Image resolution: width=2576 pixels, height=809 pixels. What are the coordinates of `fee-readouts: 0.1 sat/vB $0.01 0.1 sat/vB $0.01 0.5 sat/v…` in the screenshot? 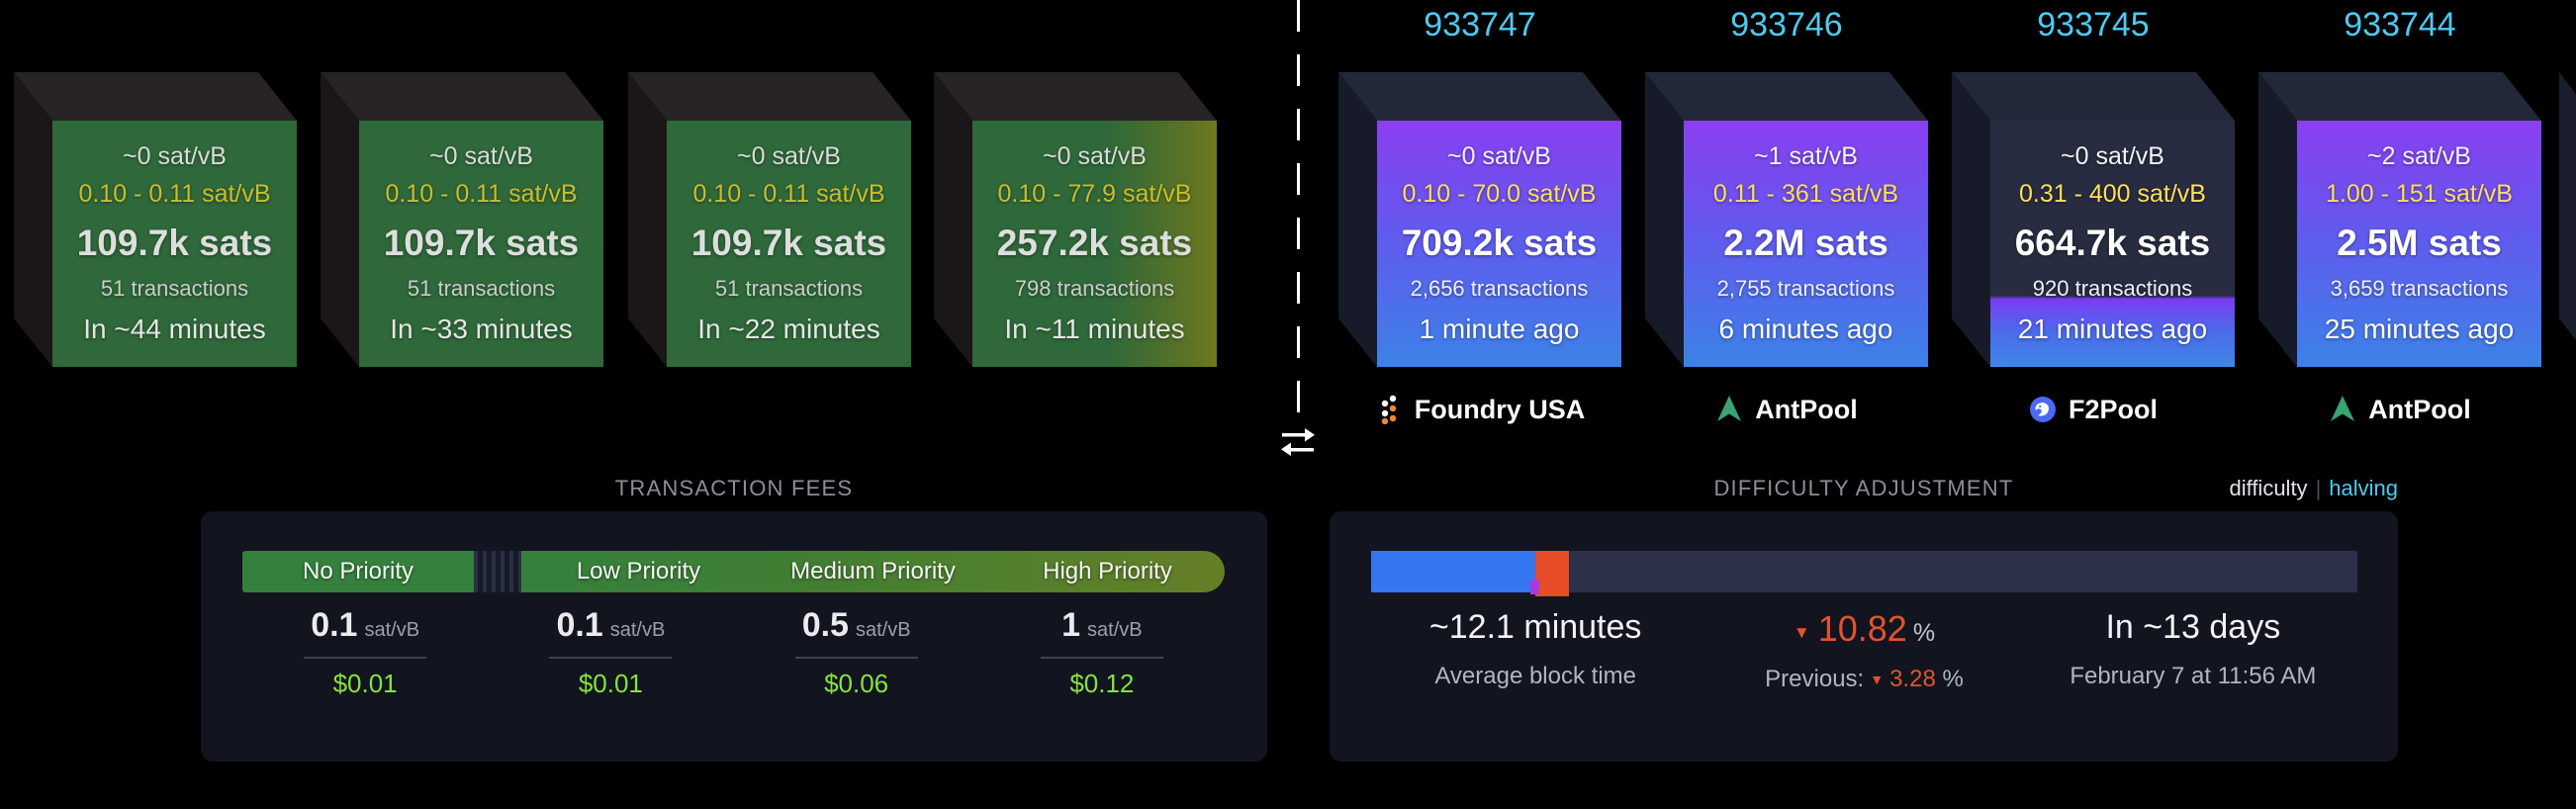 It's located at (733, 652).